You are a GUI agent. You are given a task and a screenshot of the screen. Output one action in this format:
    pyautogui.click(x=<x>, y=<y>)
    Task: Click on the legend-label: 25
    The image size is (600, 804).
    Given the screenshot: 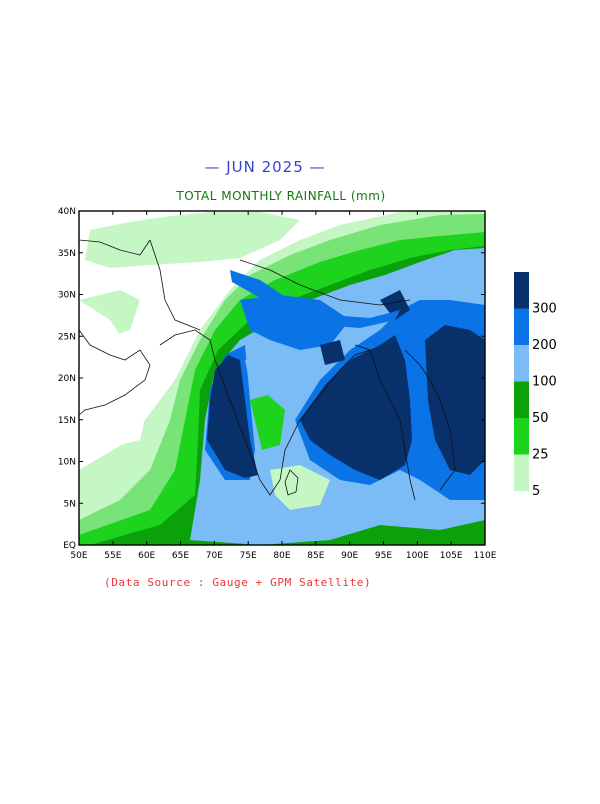 What is the action you would take?
    pyautogui.click(x=540, y=455)
    